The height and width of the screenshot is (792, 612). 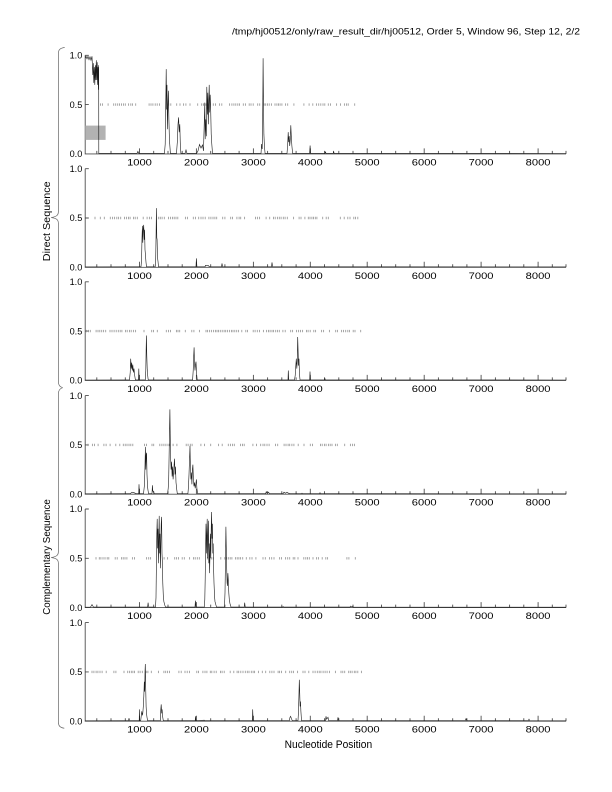 I want to click on svg-text: Complementary Sequence, so click(x=47, y=557).